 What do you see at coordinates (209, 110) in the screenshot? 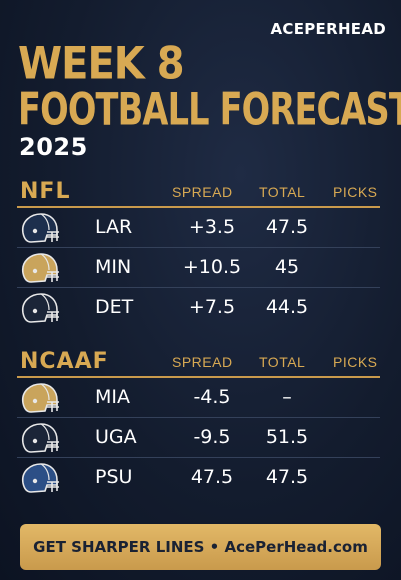
I see `page-title-forecast: FOOTBALL FORECAST` at bounding box center [209, 110].